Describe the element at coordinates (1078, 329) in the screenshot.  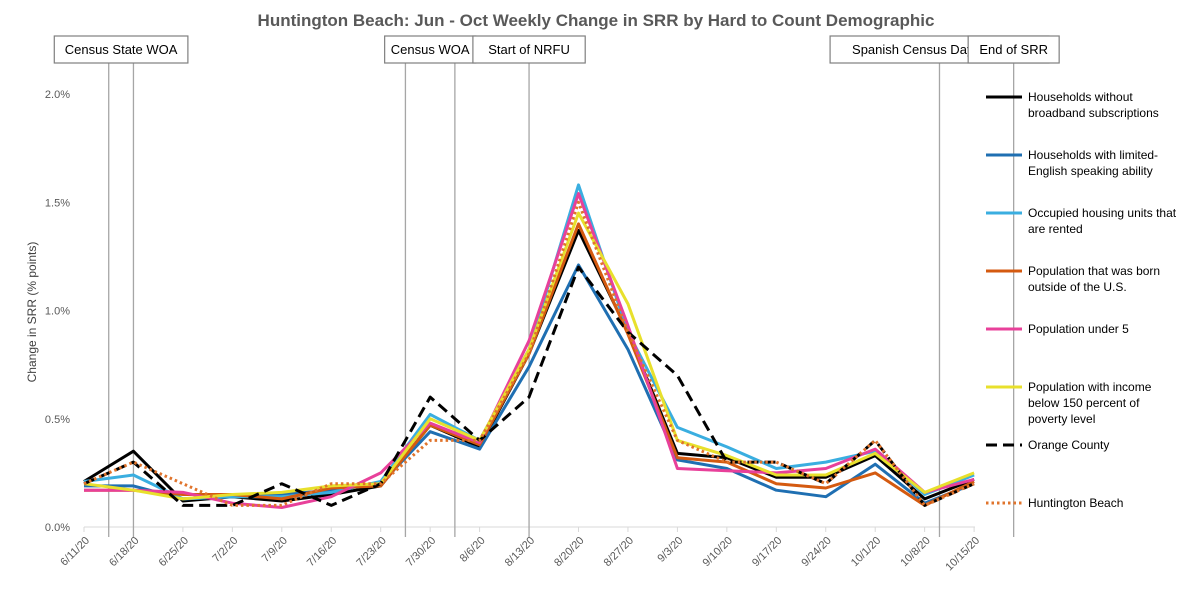
I see `legend-label: Population under 5` at that location.